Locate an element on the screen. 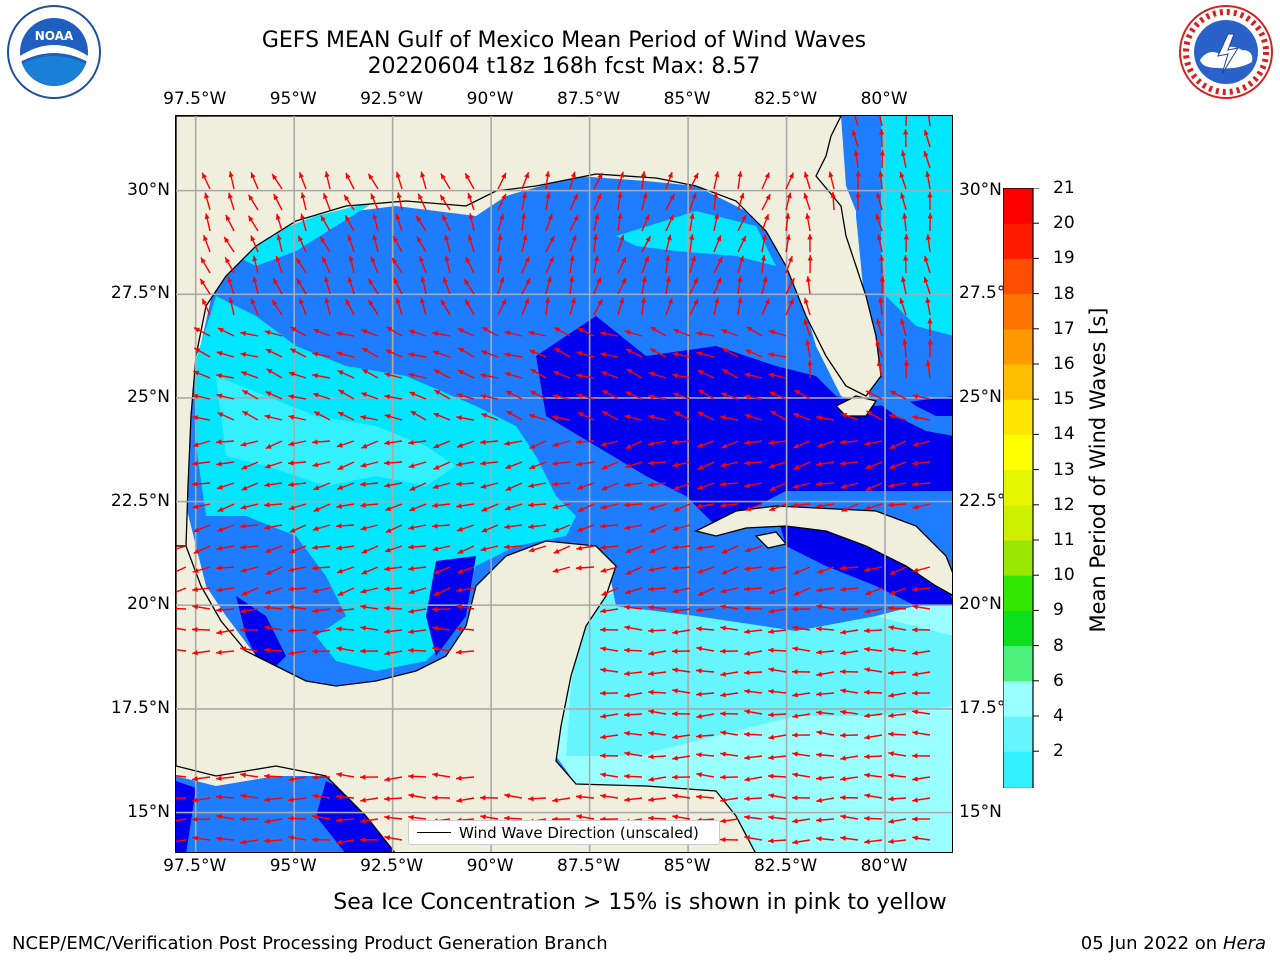 Image resolution: width=1280 pixels, height=960 pixels. colorbar-tick-label: 6 is located at coordinates (1058, 680).